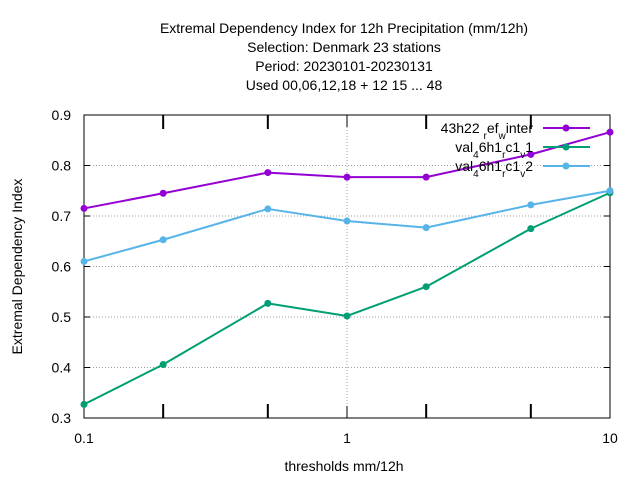 The width and height of the screenshot is (640, 480). I want to click on y-tick-label: 0.5, so click(62, 317).